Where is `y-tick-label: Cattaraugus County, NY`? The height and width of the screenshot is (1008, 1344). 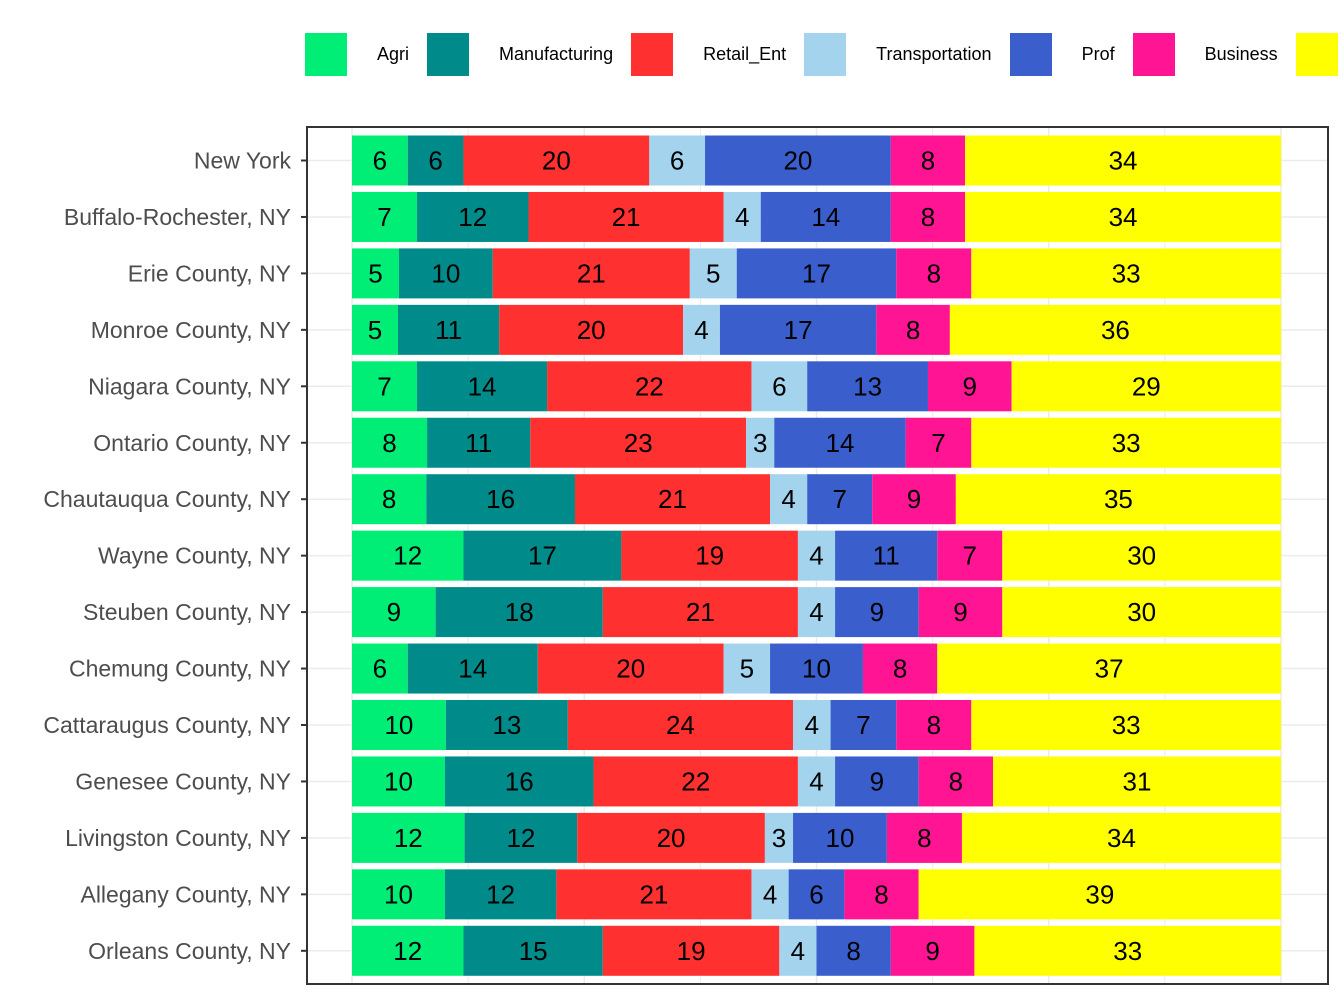 y-tick-label: Cattaraugus County, NY is located at coordinates (167, 725).